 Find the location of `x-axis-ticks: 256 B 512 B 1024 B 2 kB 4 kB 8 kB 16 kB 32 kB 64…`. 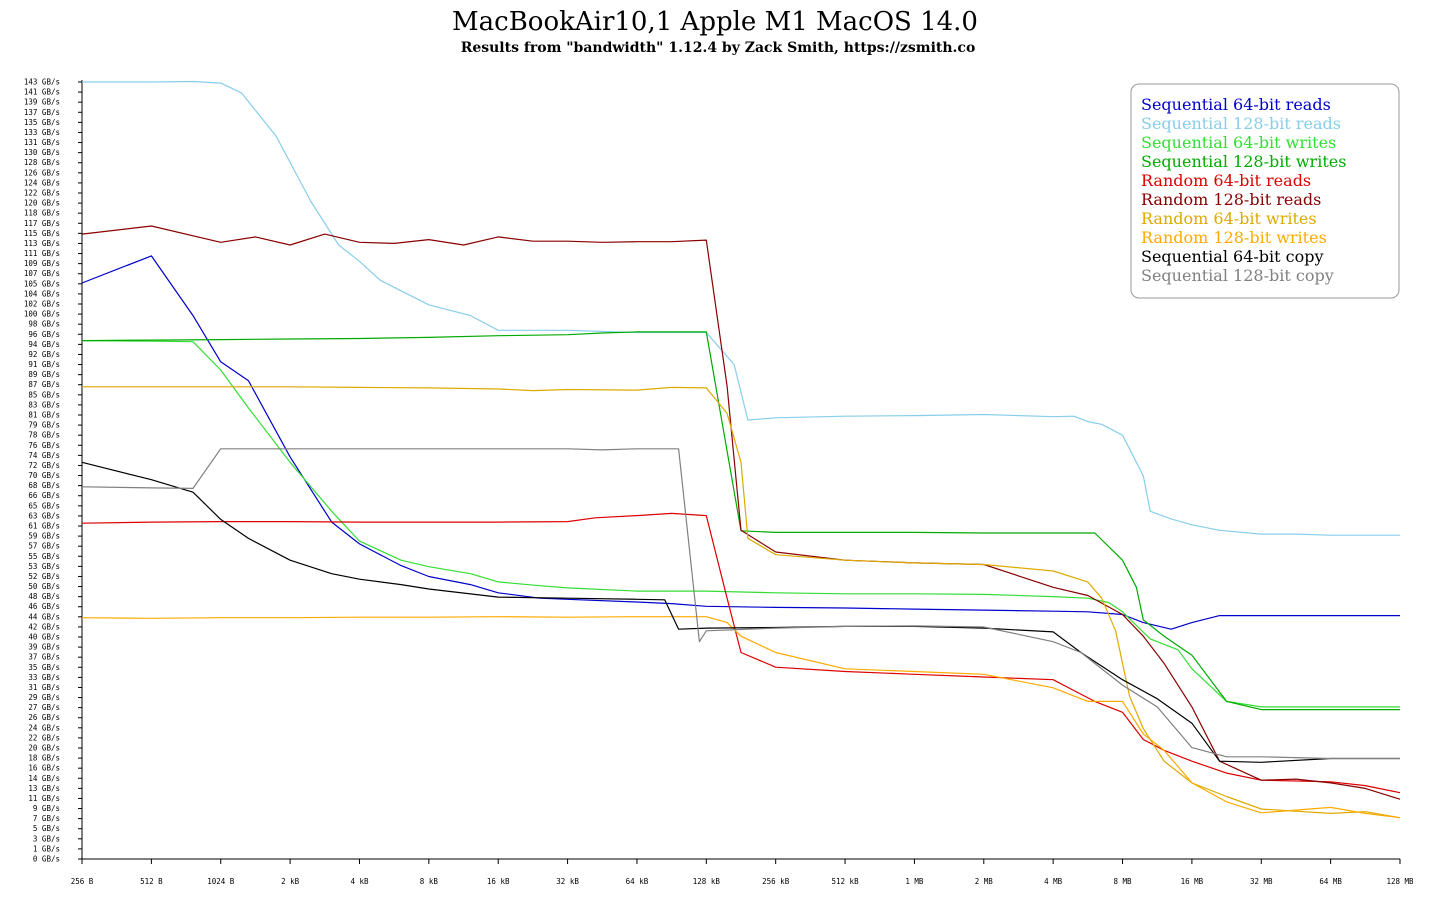

x-axis-ticks: 256 B 512 B 1024 B 2 kB 4 kB 8 kB 16 kB 32 kB 64… is located at coordinates (742, 872).